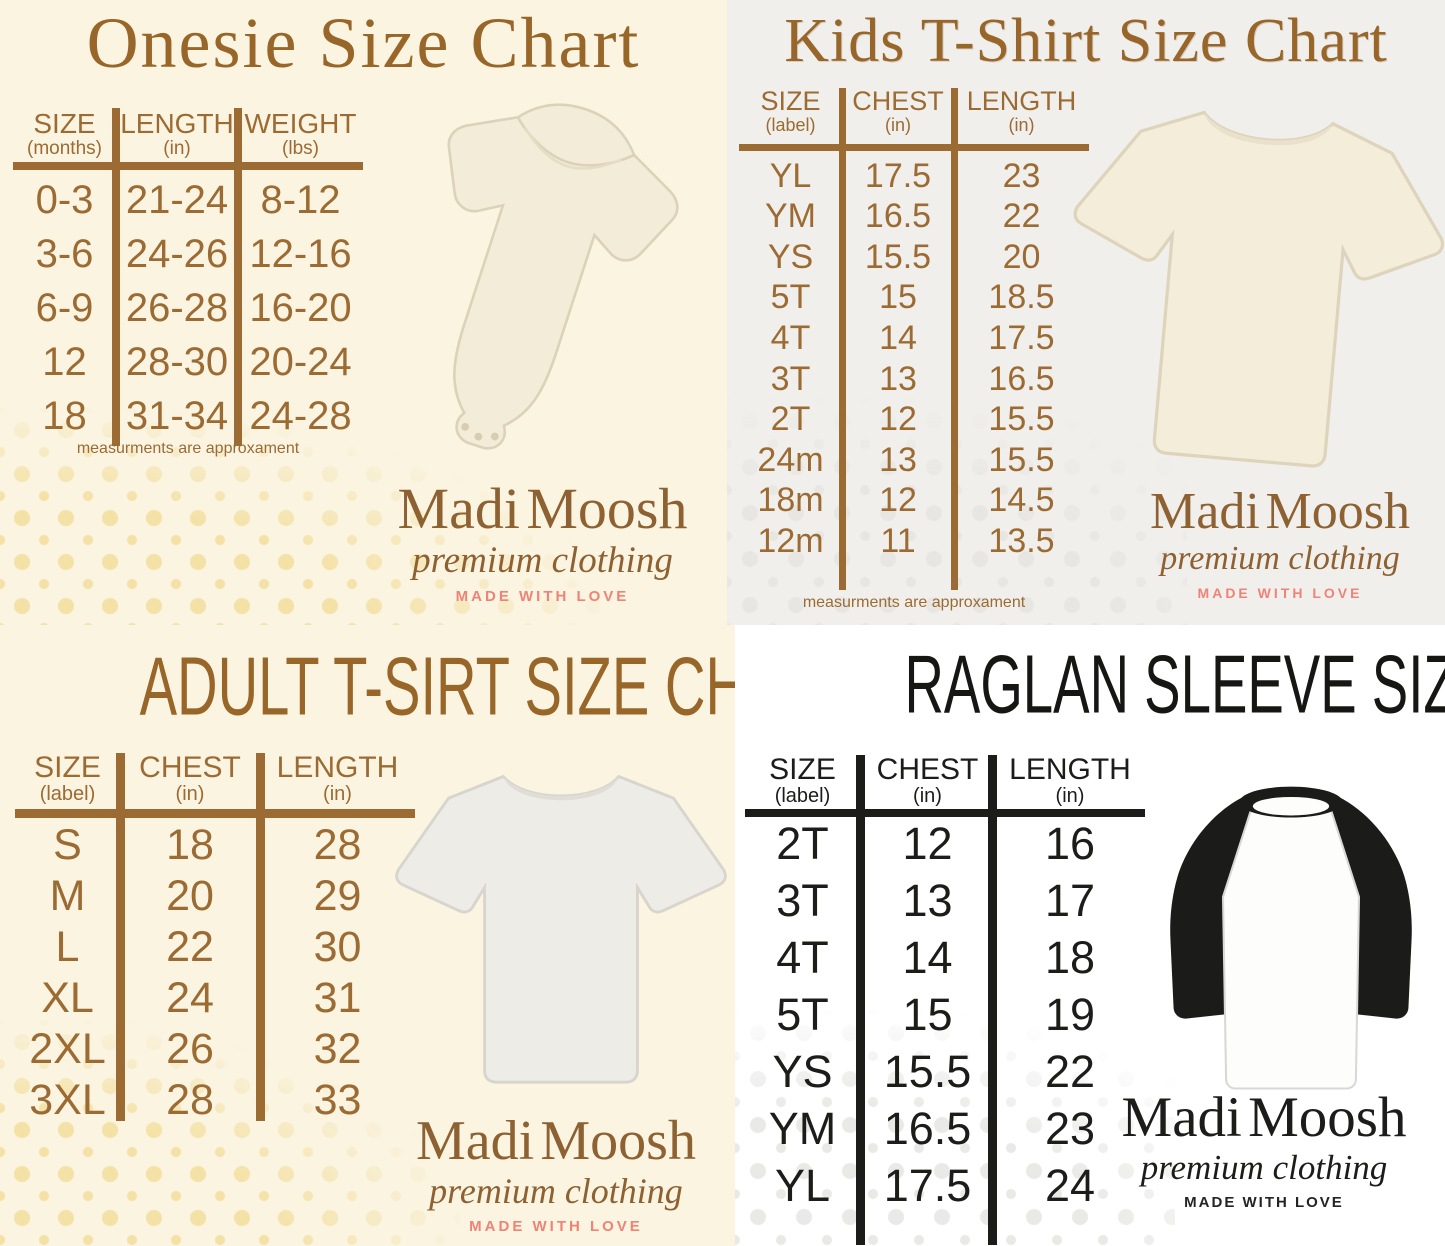  I want to click on size-cell: 5T, so click(790, 297).